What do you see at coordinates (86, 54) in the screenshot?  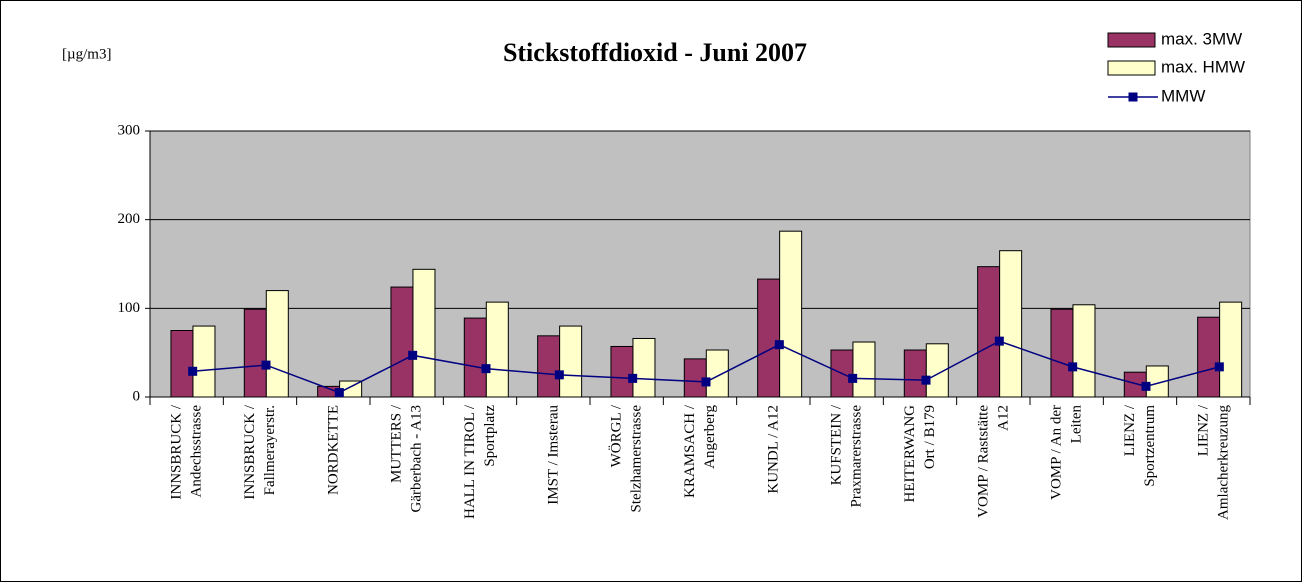 I see `y-axis-label: [µg/m3]` at bounding box center [86, 54].